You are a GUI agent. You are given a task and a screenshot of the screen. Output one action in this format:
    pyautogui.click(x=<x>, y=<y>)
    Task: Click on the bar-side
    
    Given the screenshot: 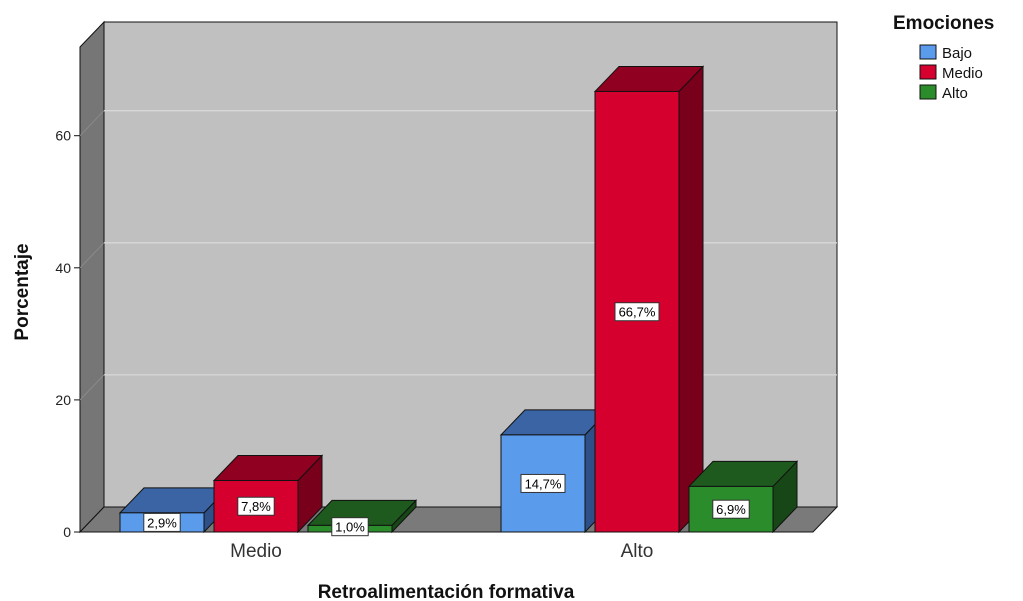 What is the action you would take?
    pyautogui.click(x=691, y=299)
    